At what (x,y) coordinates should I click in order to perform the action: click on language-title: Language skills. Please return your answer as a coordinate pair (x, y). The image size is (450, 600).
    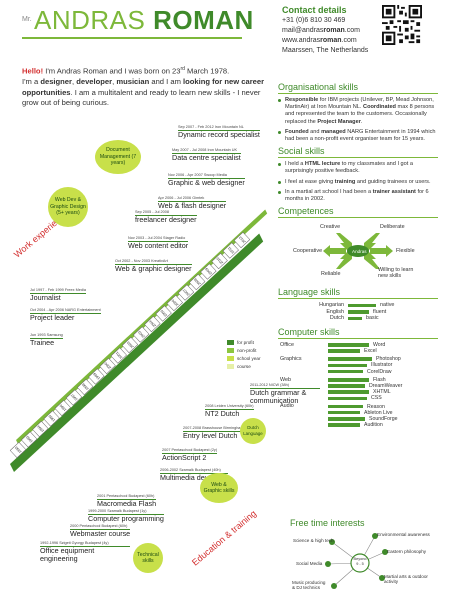
    Looking at the image, I should click on (358, 293).